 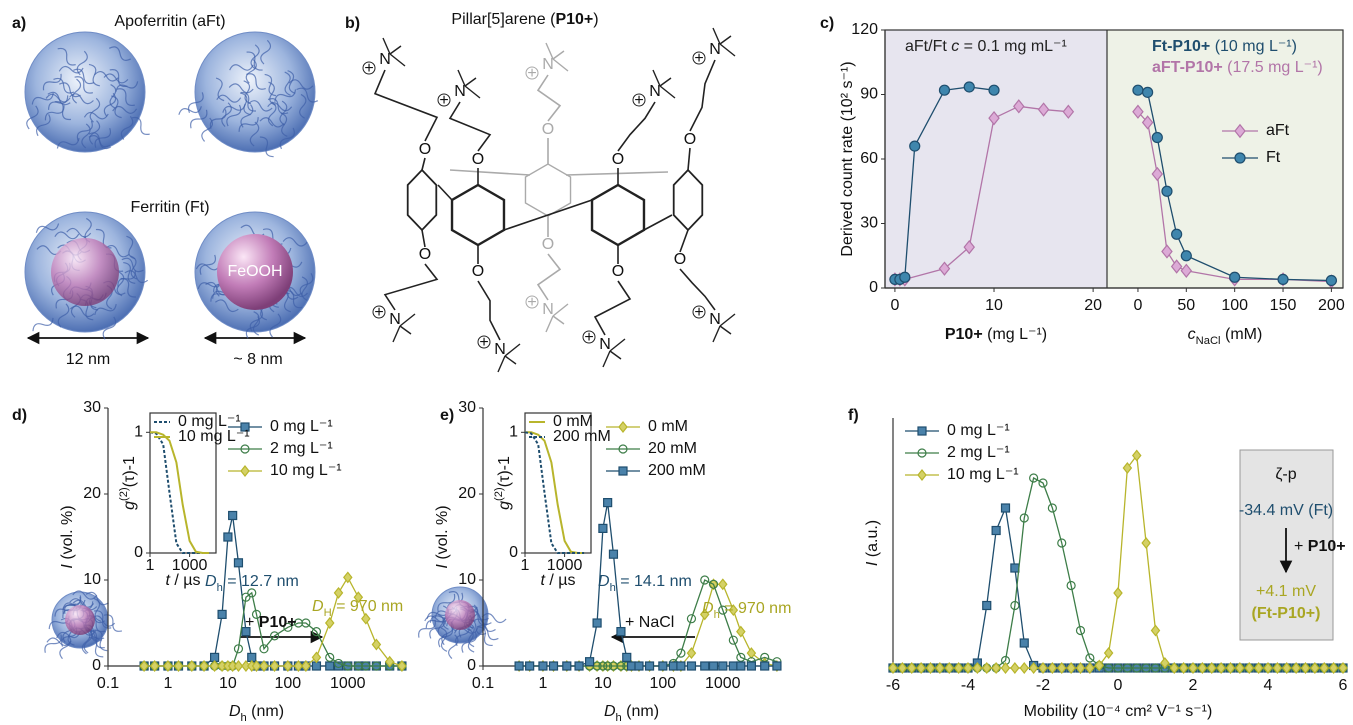 What do you see at coordinates (138, 432) in the screenshot?
I see `y-tick-label: 1` at bounding box center [138, 432].